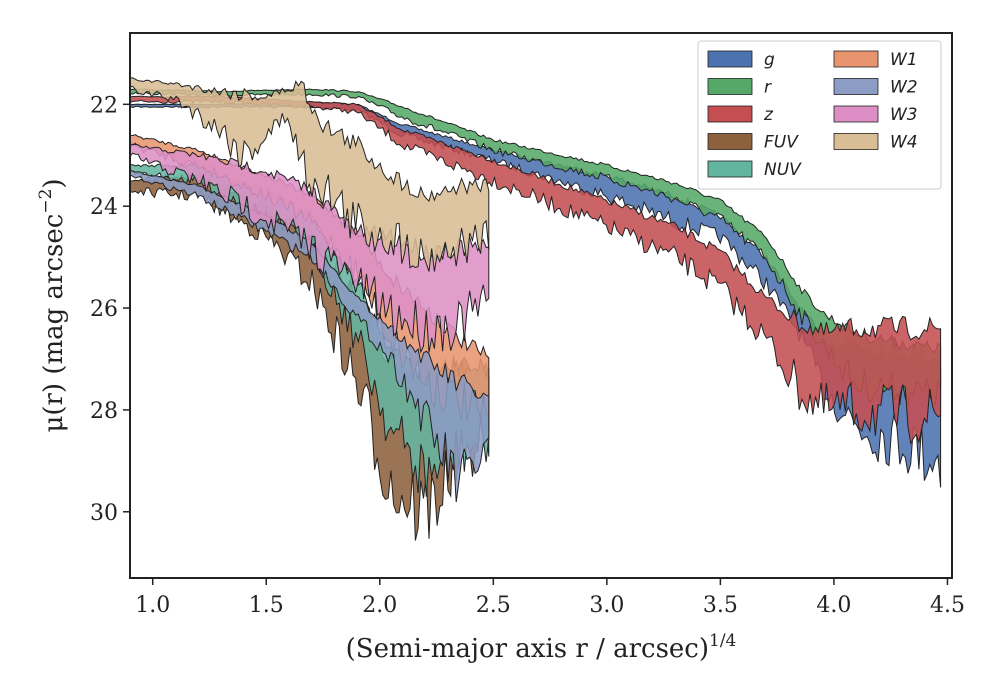 This screenshot has height=700, width=1000. Describe the element at coordinates (104, 207) in the screenshot. I see `y-tick-label: 24` at that location.